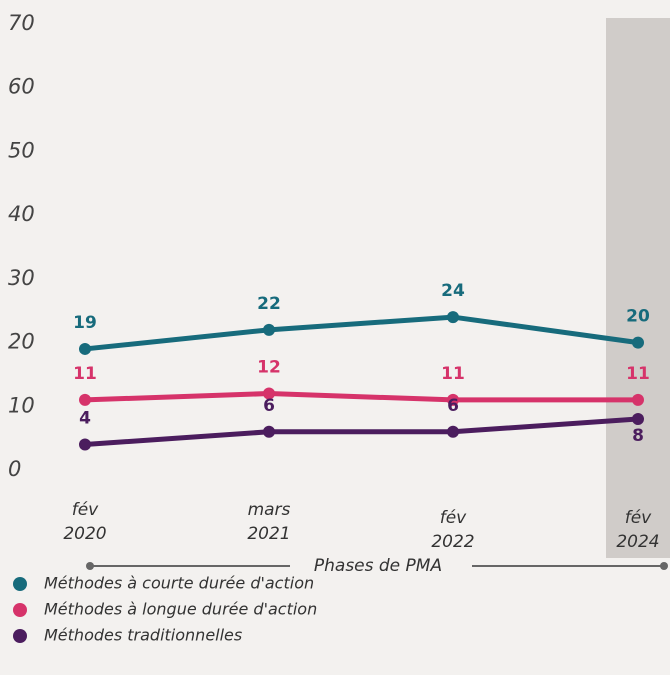  What do you see at coordinates (453, 530) in the screenshot?
I see `x-tick-label: fév 2022` at bounding box center [453, 530].